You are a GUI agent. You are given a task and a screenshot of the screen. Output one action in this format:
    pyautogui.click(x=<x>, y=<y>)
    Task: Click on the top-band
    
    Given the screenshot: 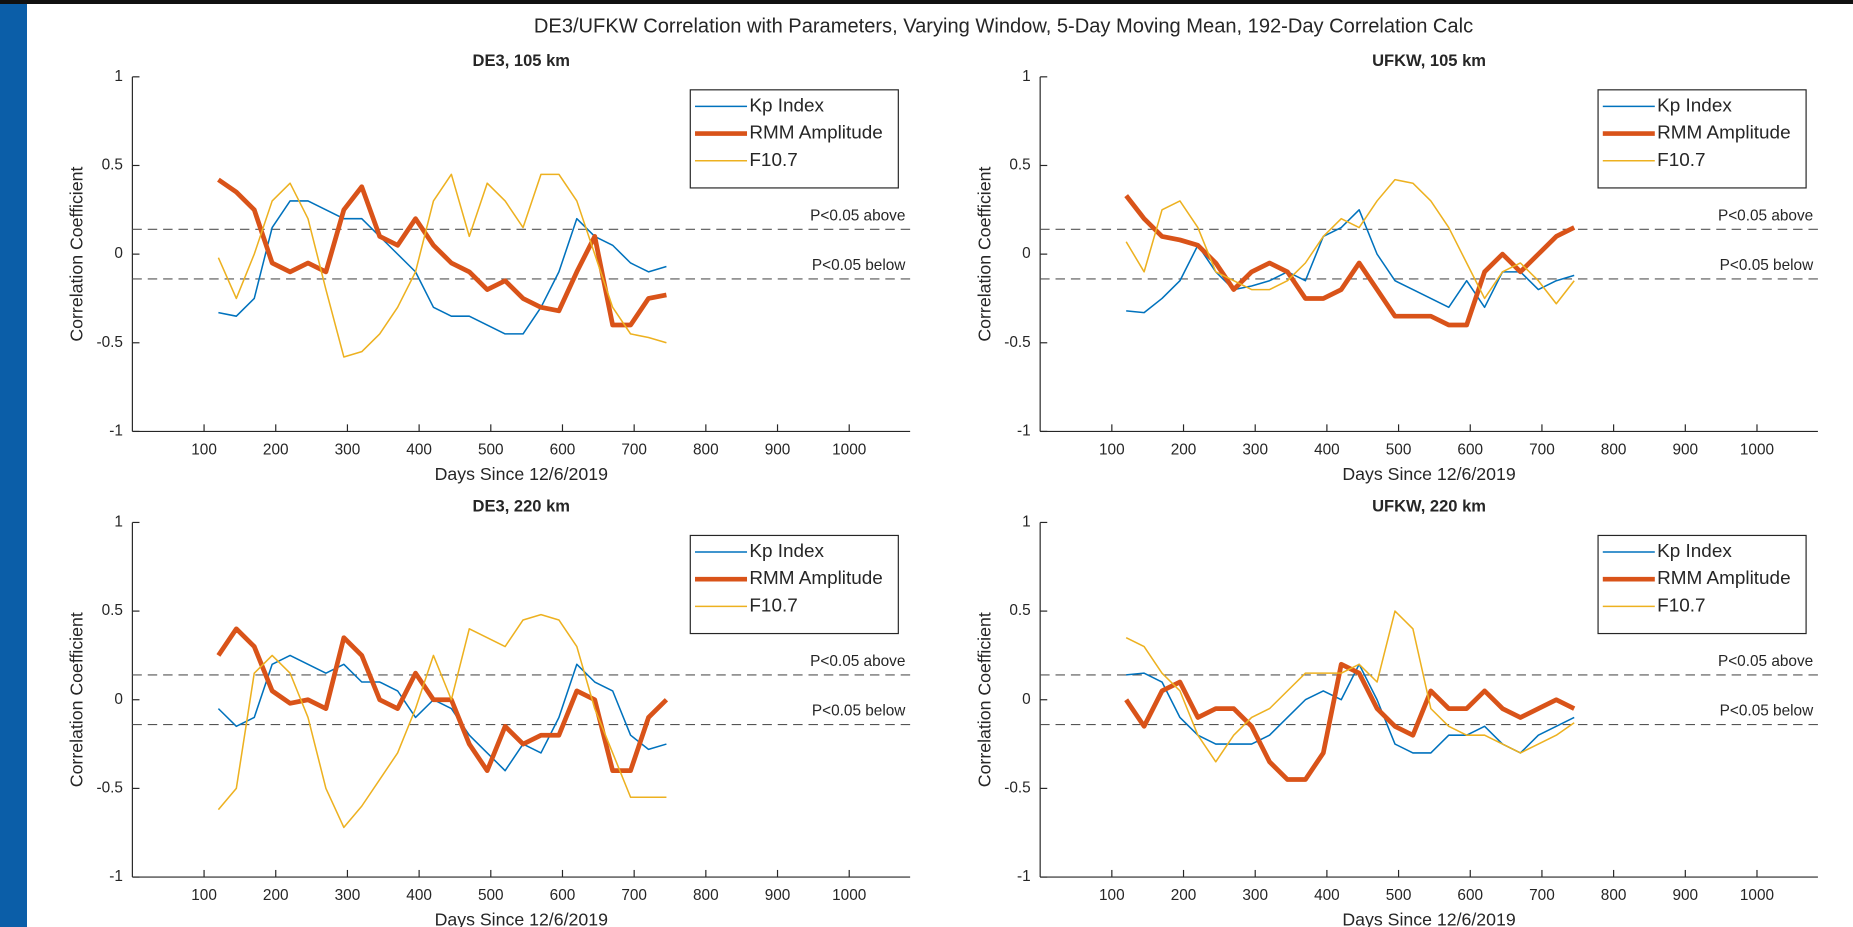 What is the action you would take?
    pyautogui.click(x=926, y=2)
    